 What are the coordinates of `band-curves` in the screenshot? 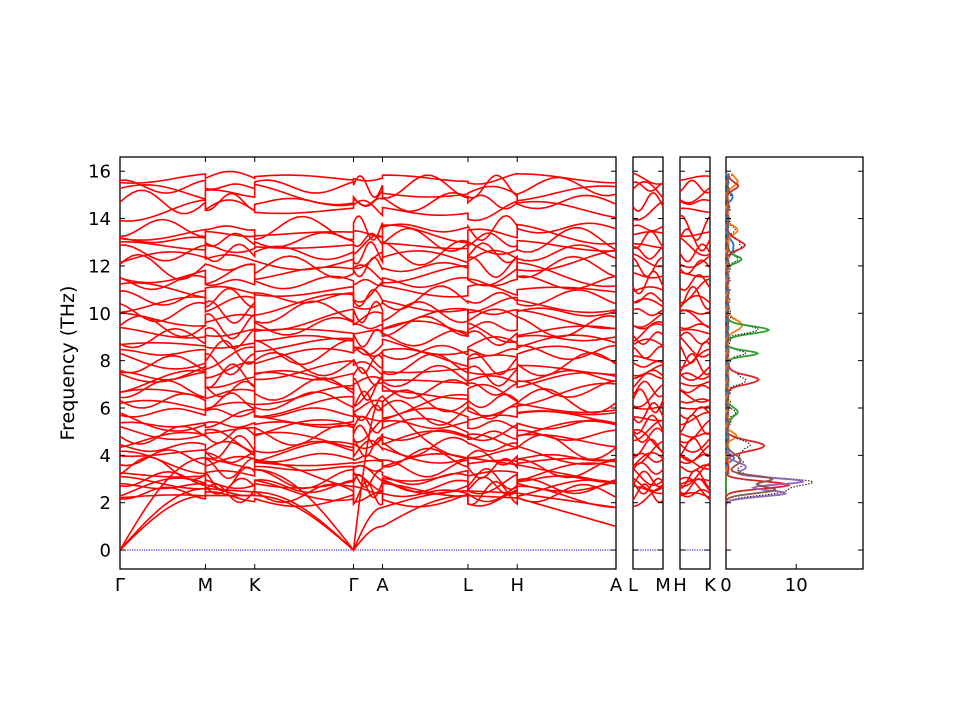 It's located at (695, 363).